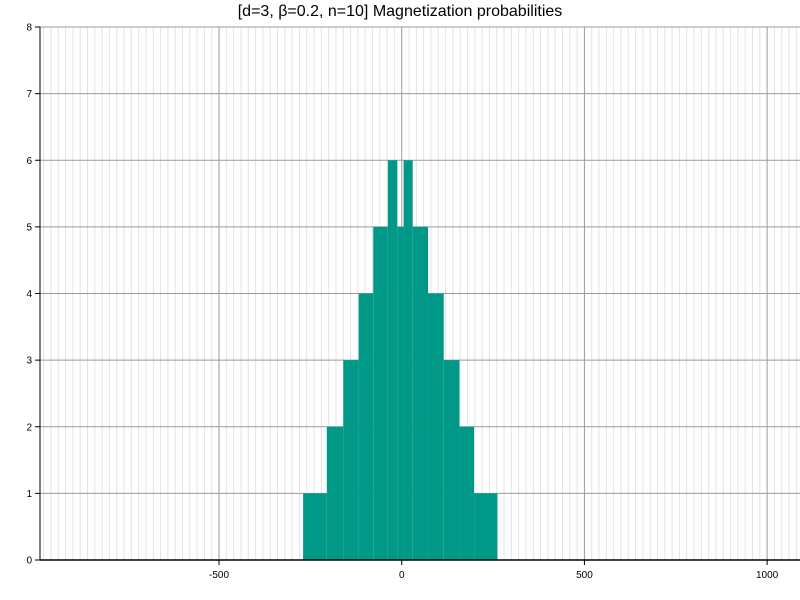 The height and width of the screenshot is (600, 800). I want to click on y-tick-label: 1, so click(29, 494).